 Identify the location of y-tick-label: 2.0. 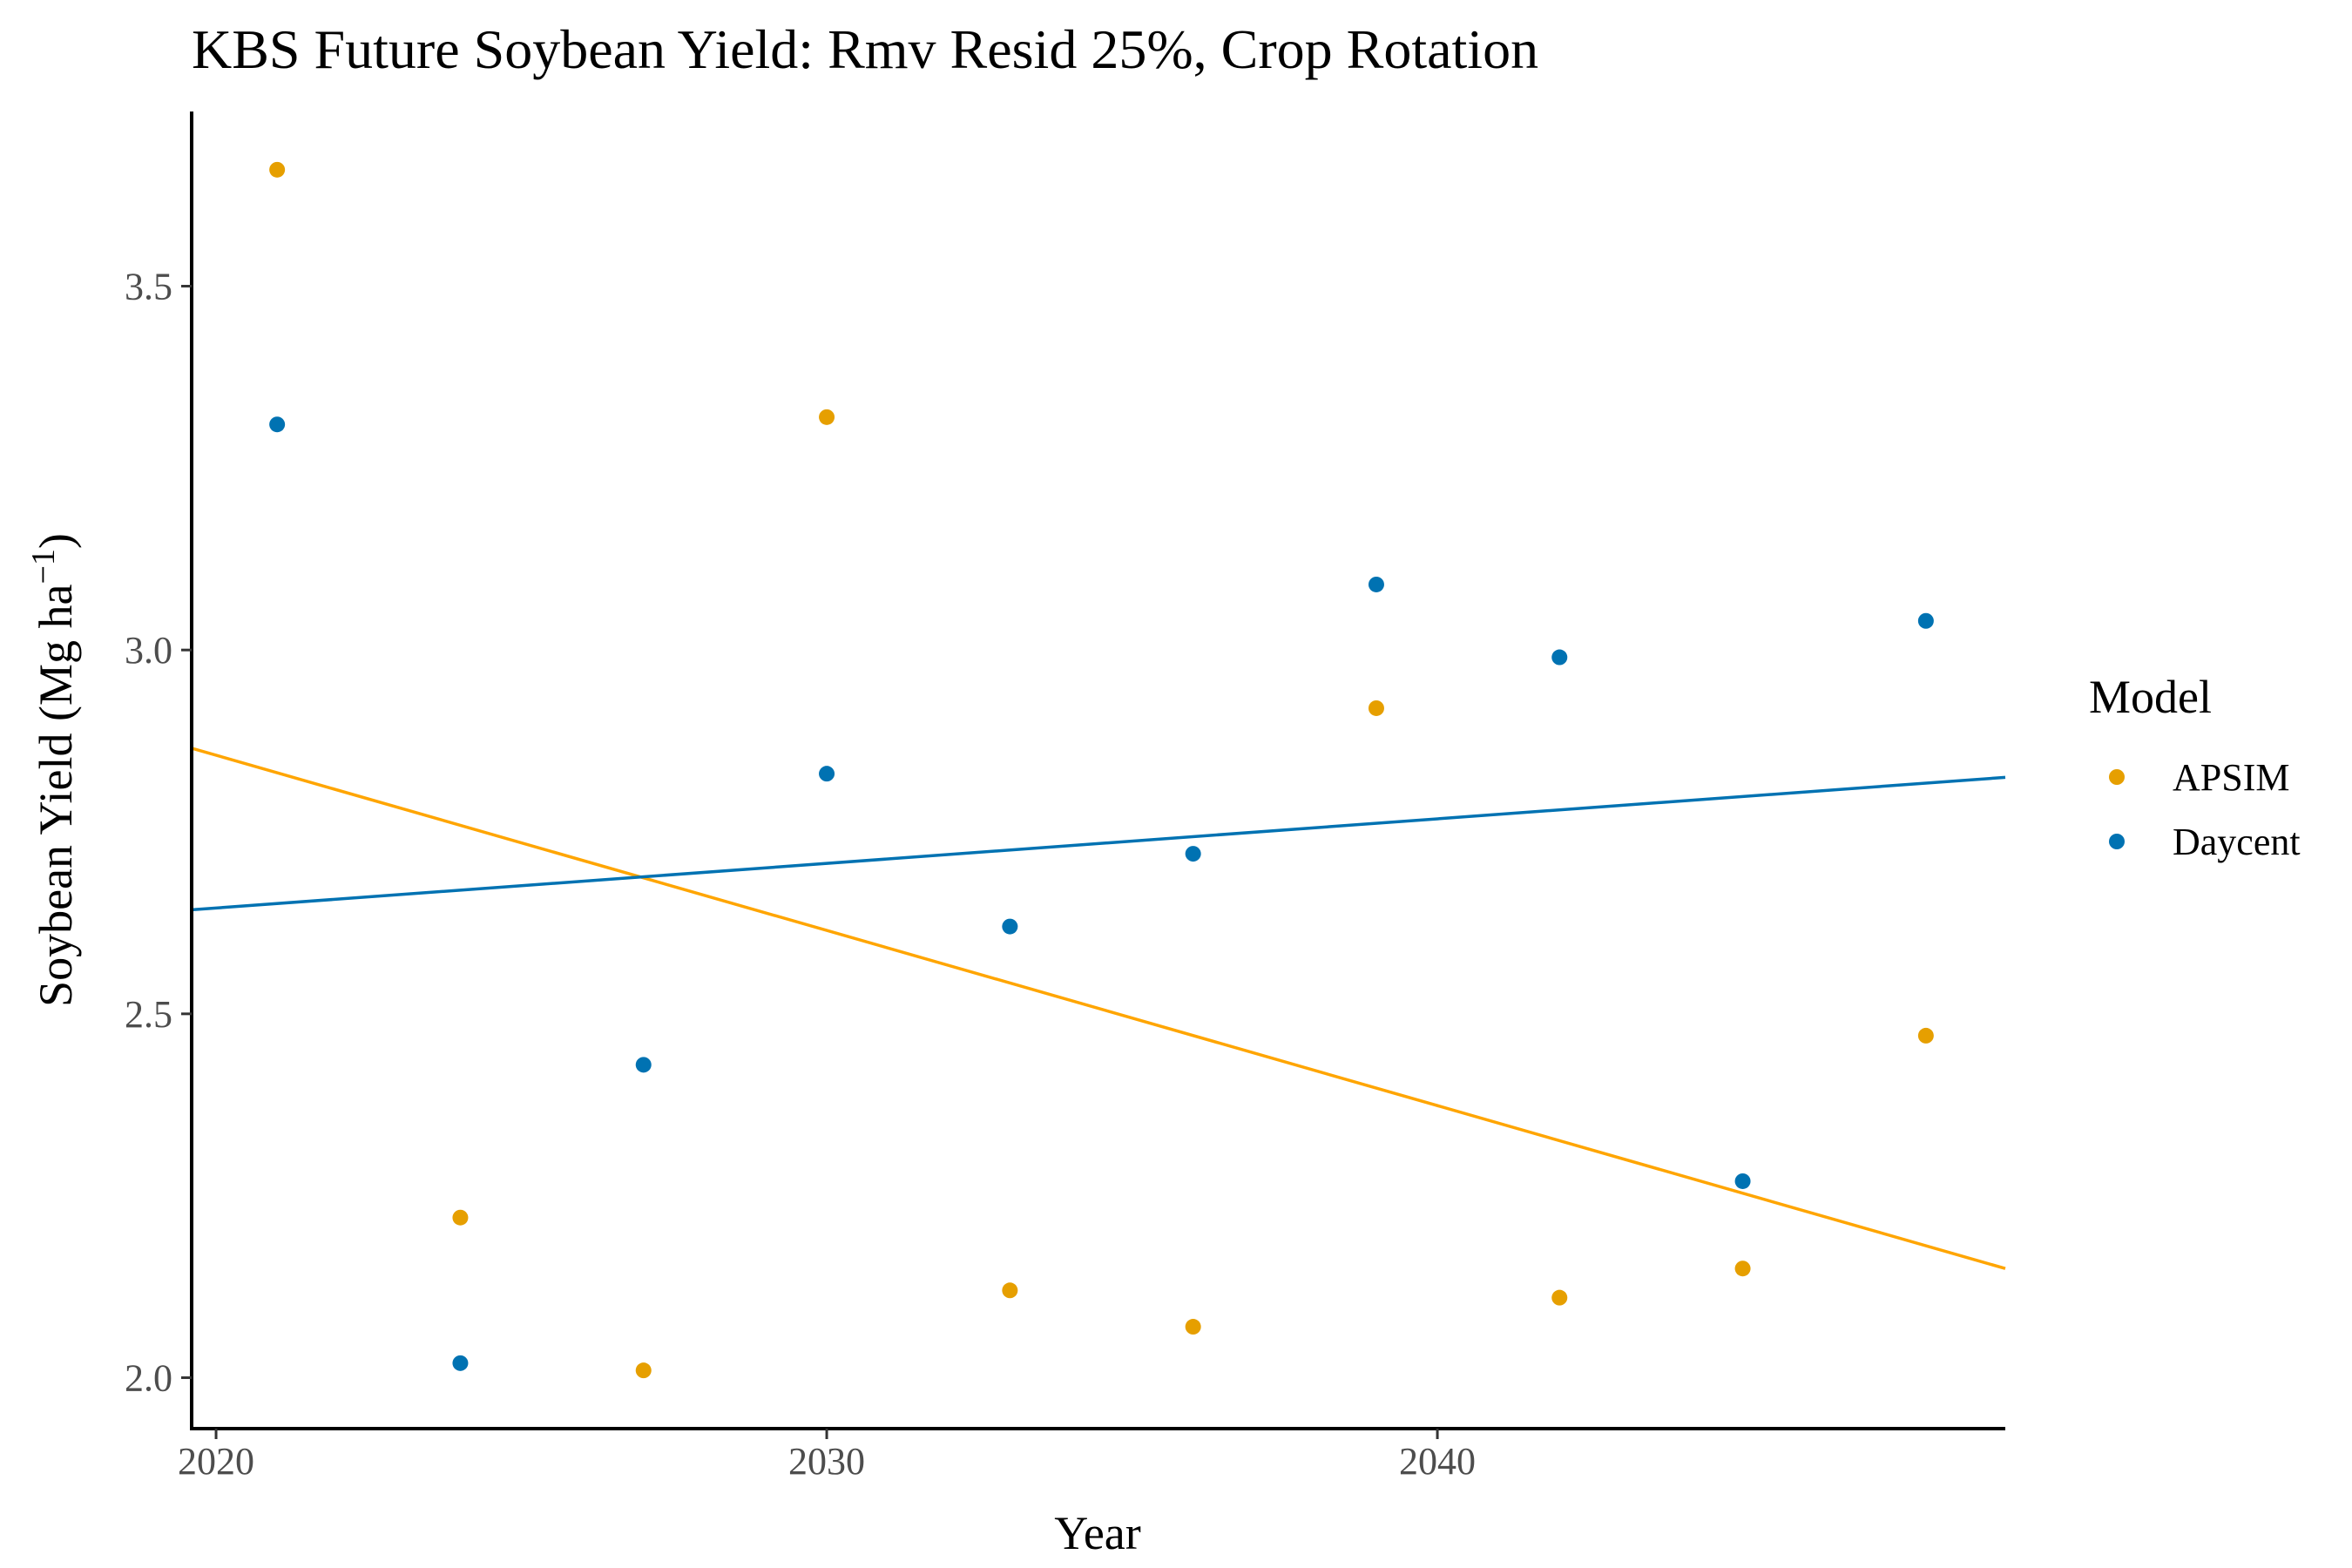
(148, 1378).